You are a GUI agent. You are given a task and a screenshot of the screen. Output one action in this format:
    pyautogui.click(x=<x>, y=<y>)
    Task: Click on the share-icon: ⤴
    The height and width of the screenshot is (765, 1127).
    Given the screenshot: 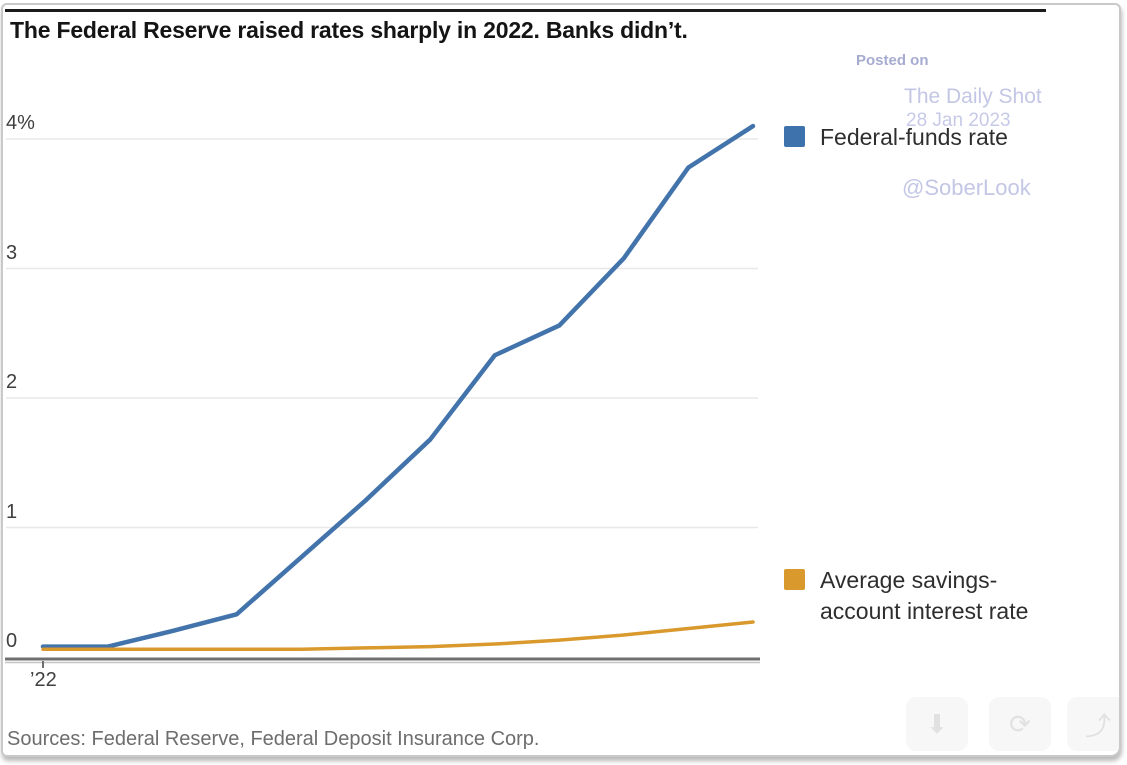 What is the action you would take?
    pyautogui.click(x=1097, y=725)
    